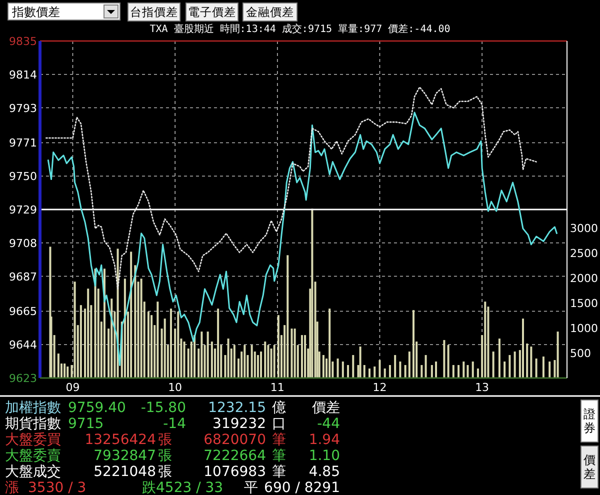  What do you see at coordinates (86, 424) in the screenshot?
I see `text: 9715` at bounding box center [86, 424].